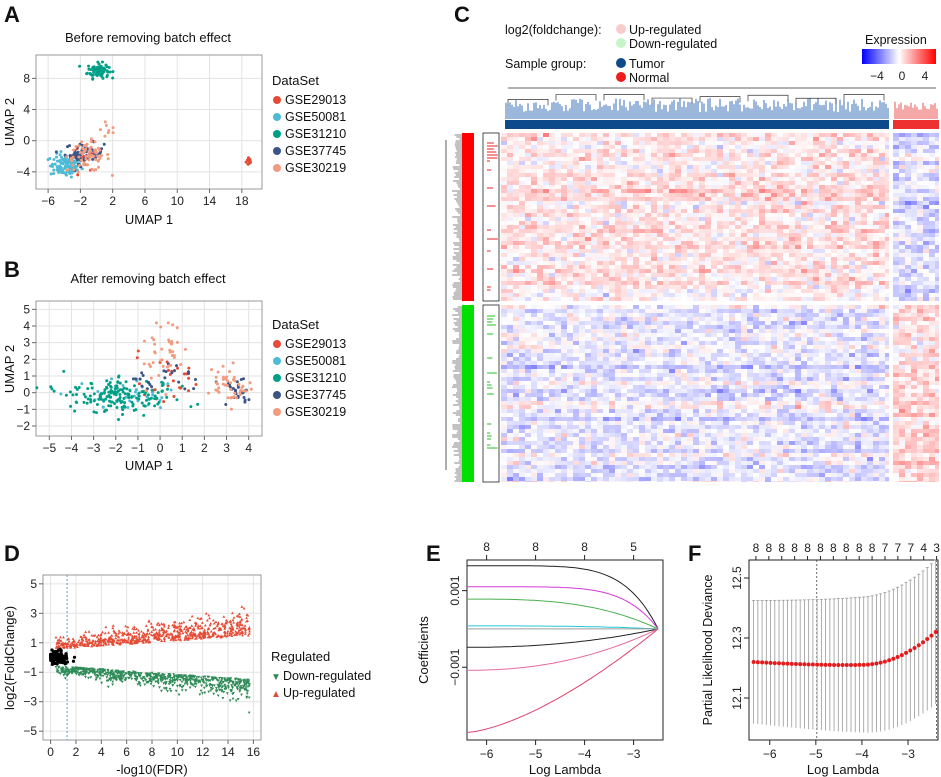  I want to click on point-gse37745, so click(165, 378).